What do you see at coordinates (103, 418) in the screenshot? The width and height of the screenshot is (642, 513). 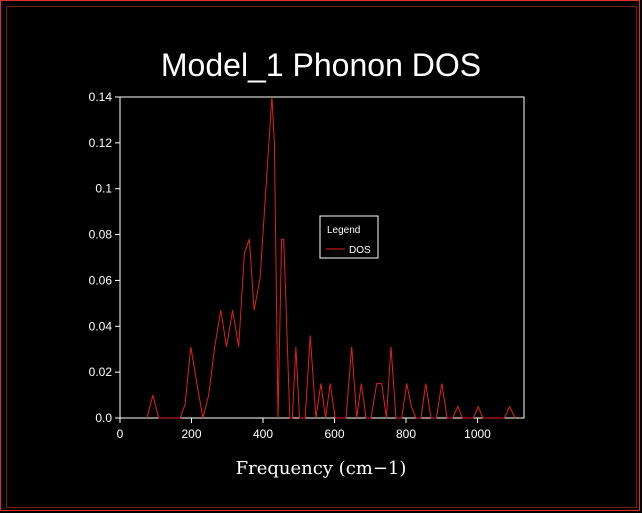 I see `y-tick-label: 0.0` at bounding box center [103, 418].